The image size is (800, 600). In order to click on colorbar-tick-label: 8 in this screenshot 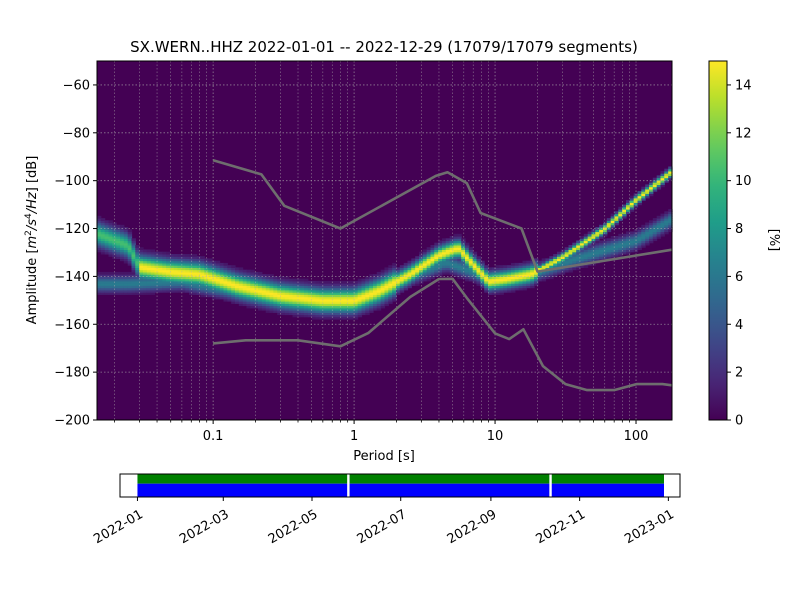, I will do `click(739, 229)`.